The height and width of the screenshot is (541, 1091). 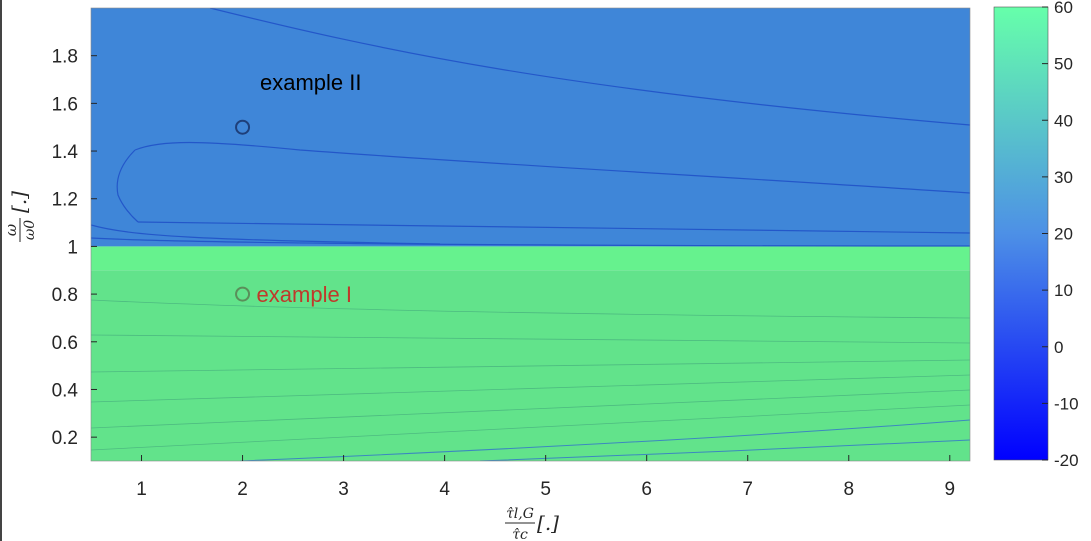 I want to click on y-tick-label: 1.8, so click(x=65, y=57).